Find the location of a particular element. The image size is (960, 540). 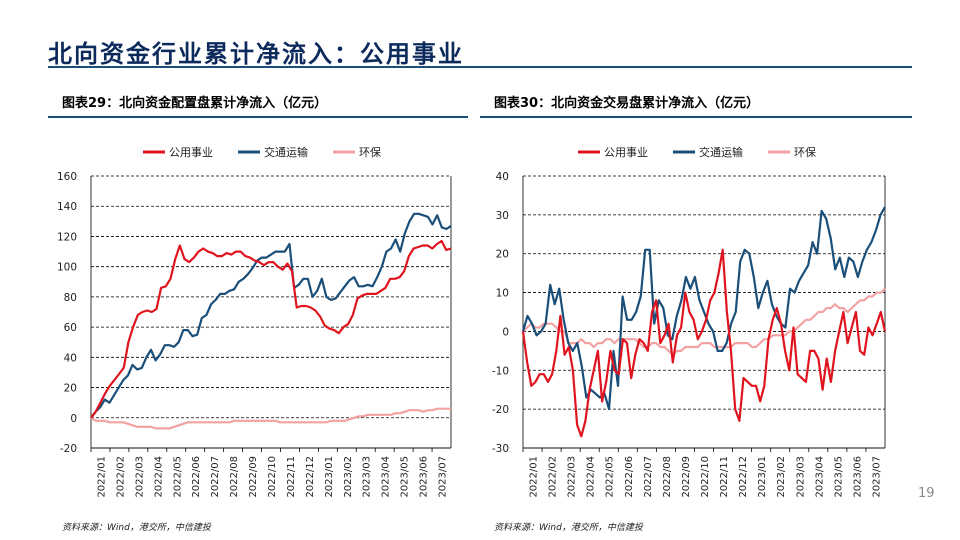

page-number: 19 is located at coordinates (926, 493).